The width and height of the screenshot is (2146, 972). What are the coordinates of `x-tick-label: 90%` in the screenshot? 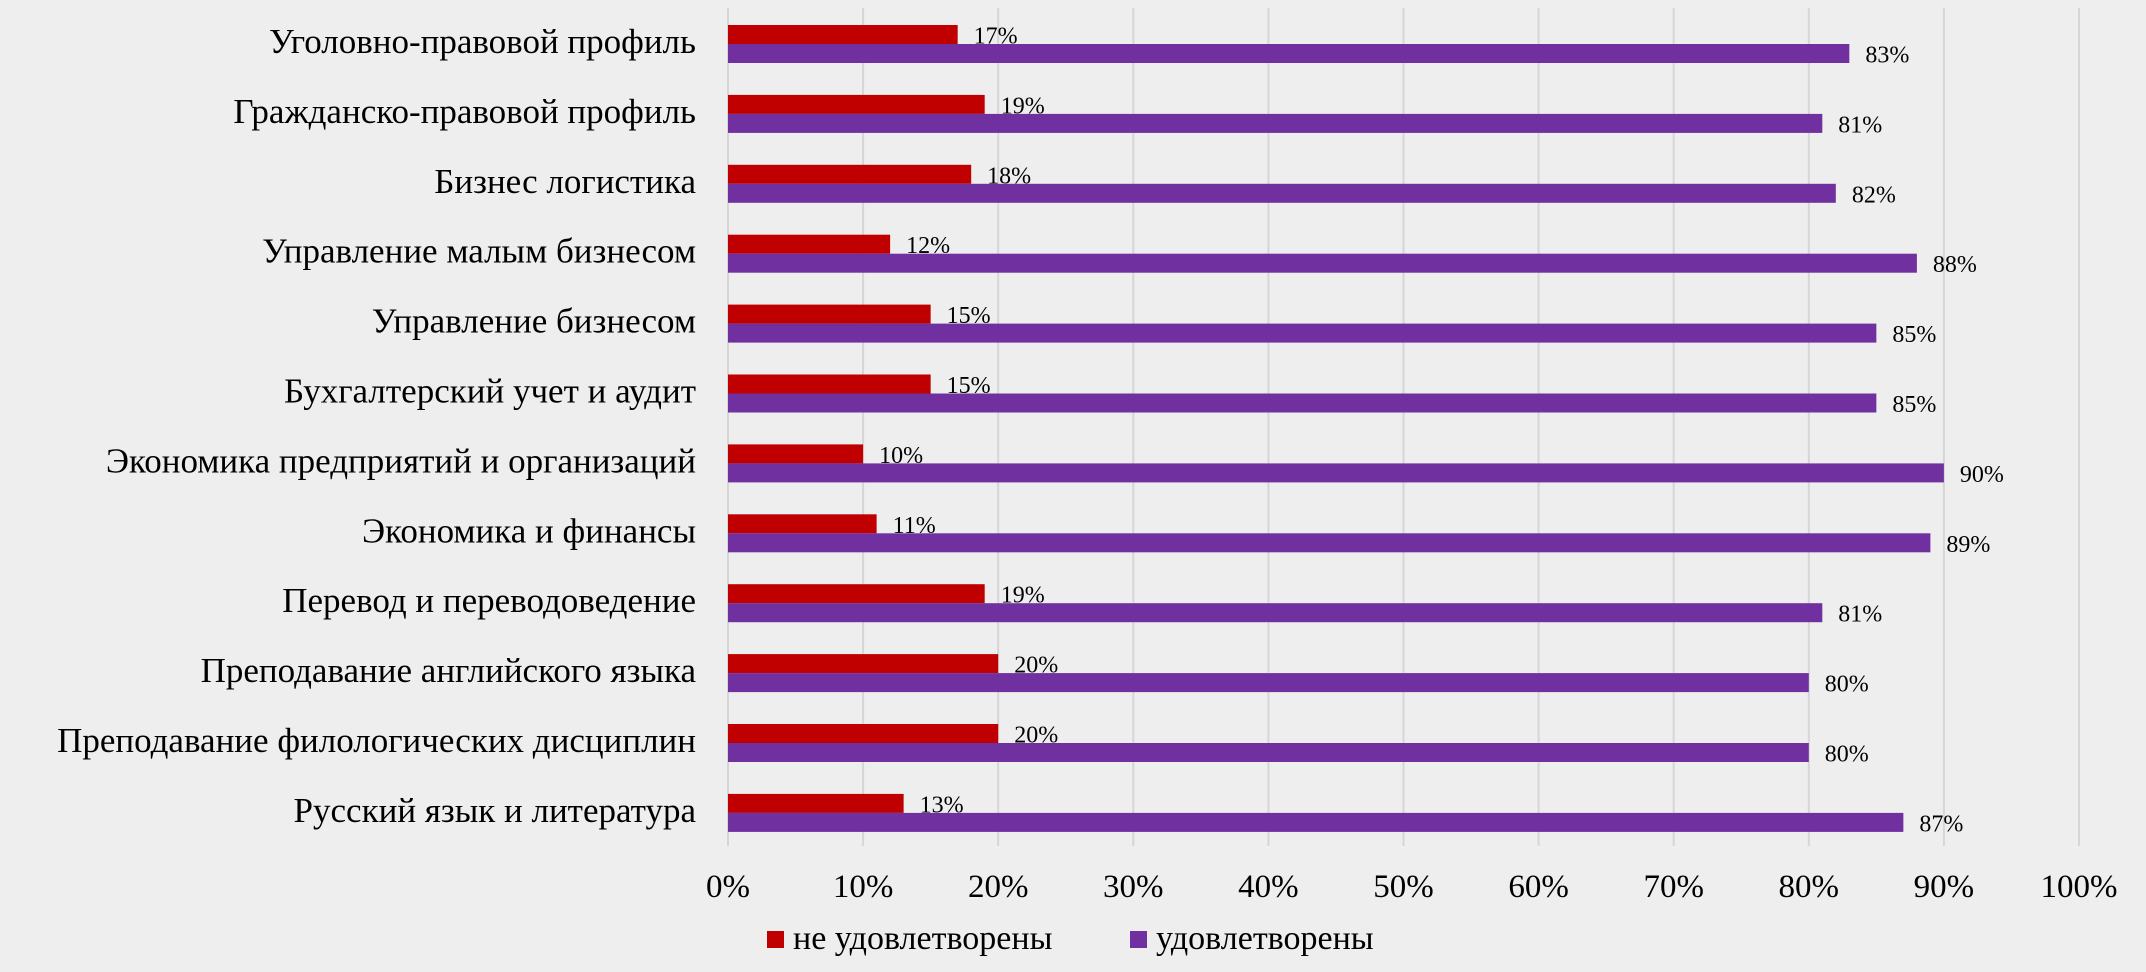 It's located at (1944, 887).